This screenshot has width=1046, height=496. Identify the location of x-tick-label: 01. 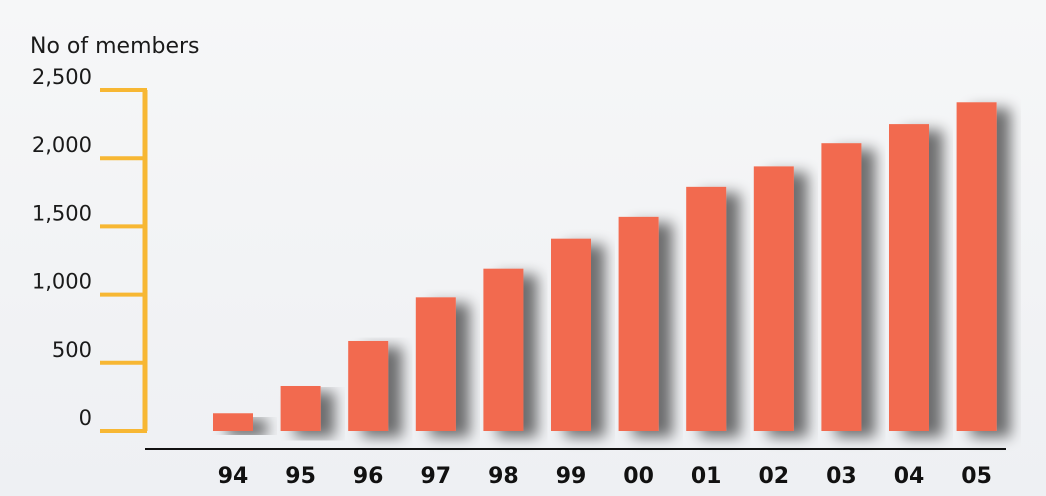
(706, 476).